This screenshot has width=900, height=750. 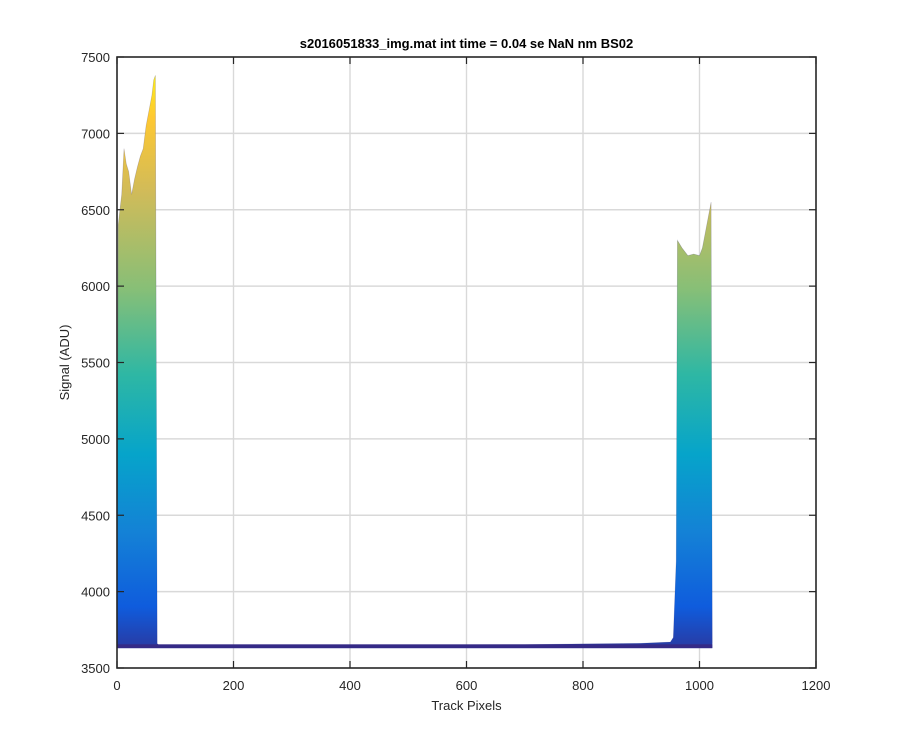 What do you see at coordinates (116, 685) in the screenshot?
I see `x-tick-label: 0` at bounding box center [116, 685].